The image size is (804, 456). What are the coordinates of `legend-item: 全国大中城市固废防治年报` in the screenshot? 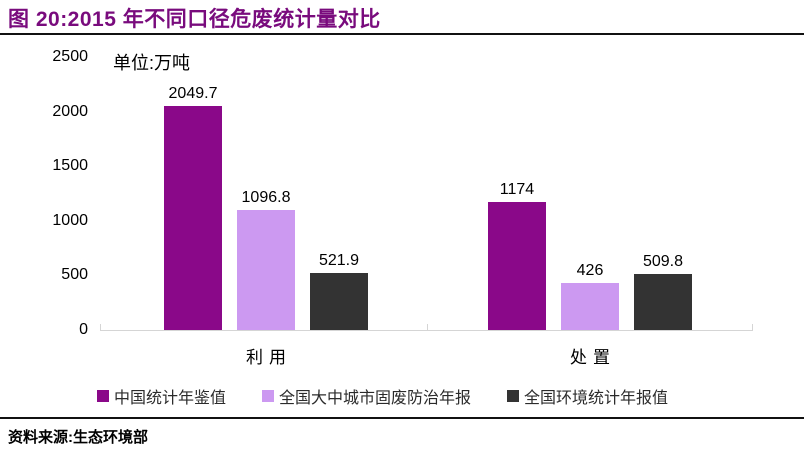 It's located at (366, 396).